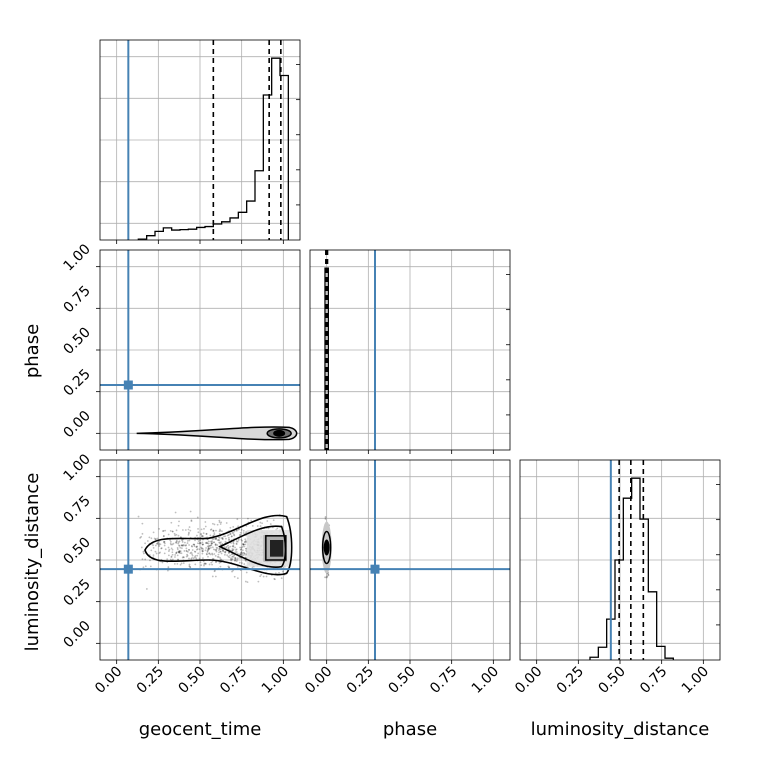 Image resolution: width=760 pixels, height=760 pixels. Describe the element at coordinates (326, 547) in the screenshot. I see `density-core` at that location.